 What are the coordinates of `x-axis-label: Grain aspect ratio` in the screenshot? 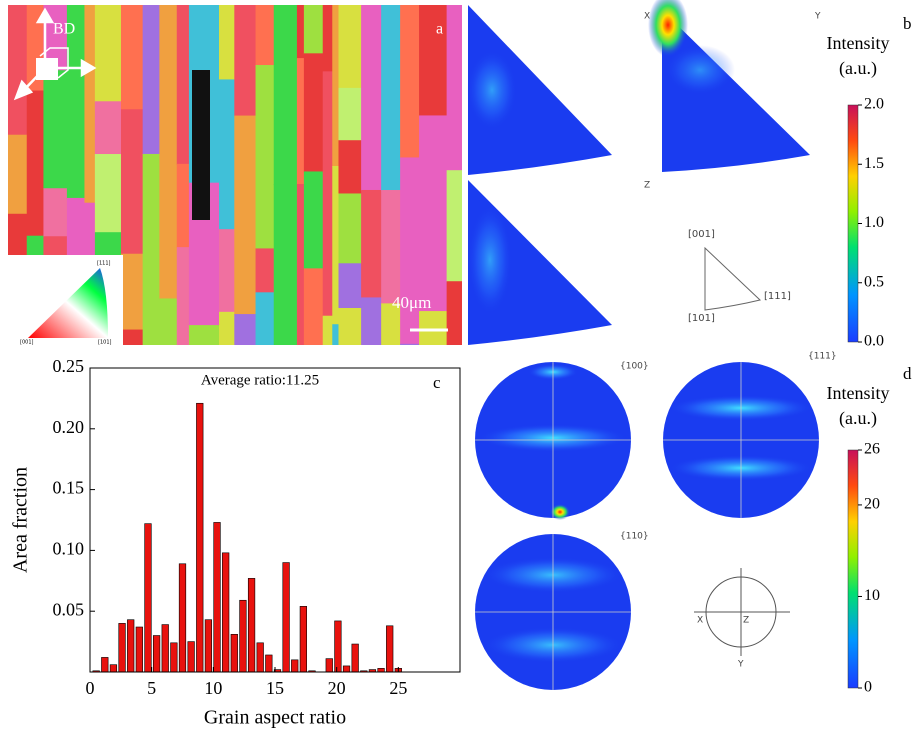 It's located at (275, 718).